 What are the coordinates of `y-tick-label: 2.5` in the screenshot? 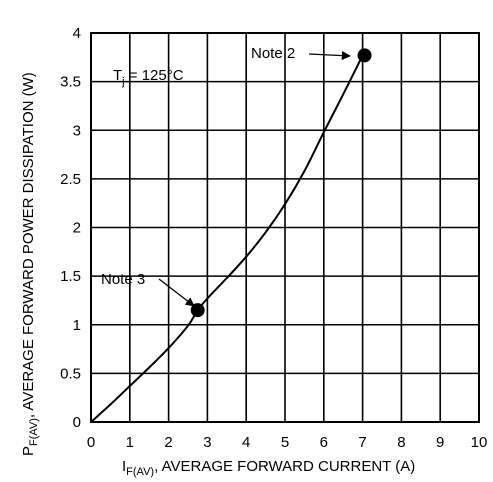 It's located at (70, 179).